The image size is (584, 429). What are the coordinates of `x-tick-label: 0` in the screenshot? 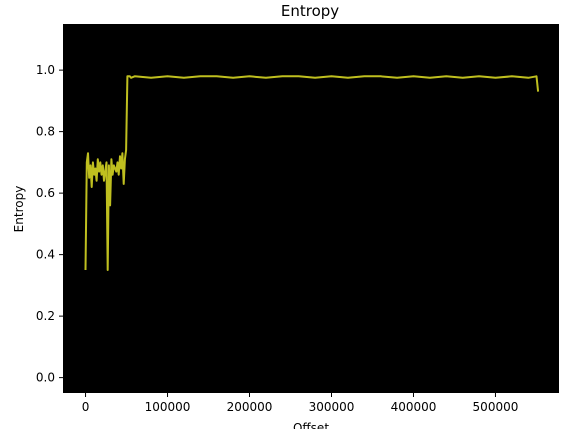 It's located at (86, 407).